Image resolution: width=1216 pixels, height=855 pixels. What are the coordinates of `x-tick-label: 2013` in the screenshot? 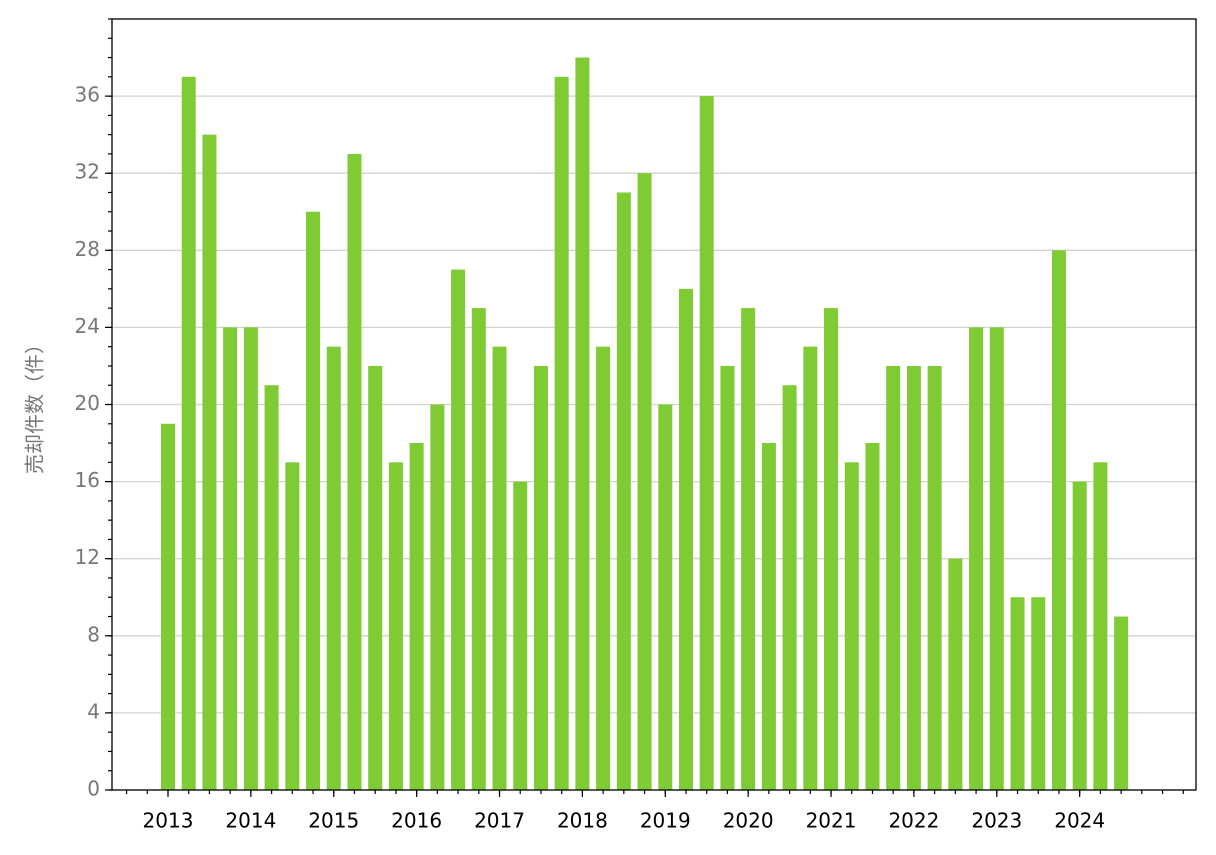 It's located at (168, 821).